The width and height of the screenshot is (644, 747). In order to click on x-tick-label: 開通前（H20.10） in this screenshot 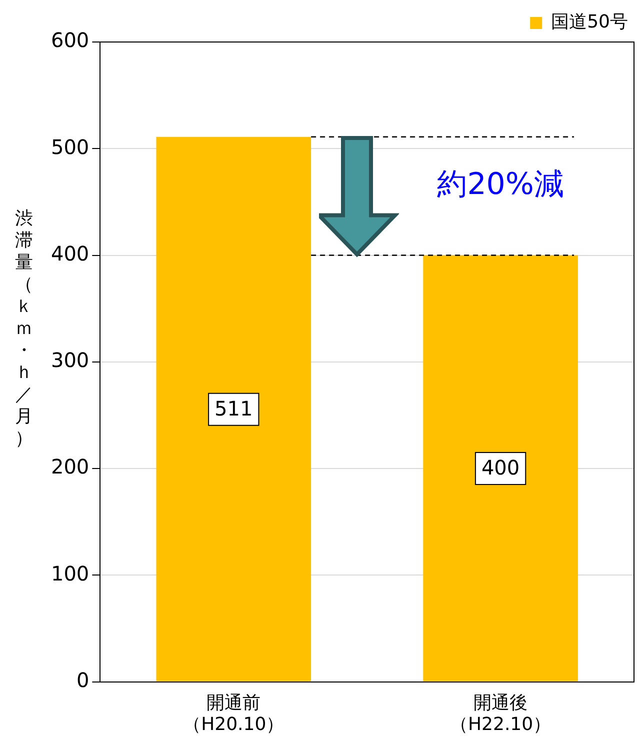, I will do `click(233, 713)`.